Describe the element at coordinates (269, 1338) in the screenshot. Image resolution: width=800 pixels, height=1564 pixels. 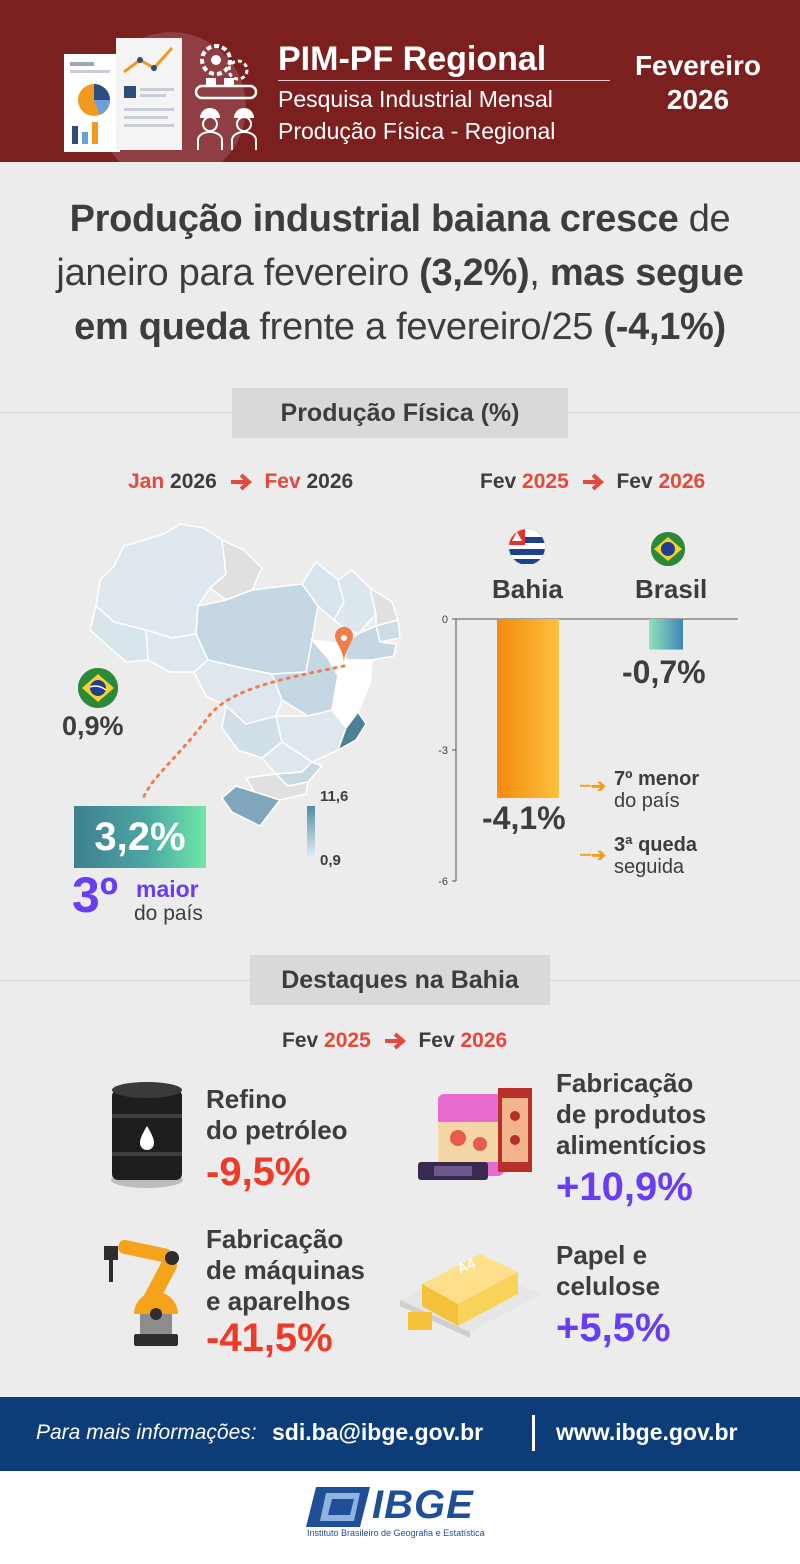
I see `highlight-maquinas-value: -41,5%` at that location.